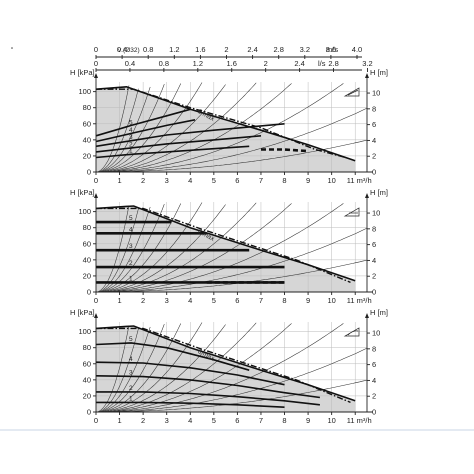 The image size is (474, 474). I want to click on q-tick-label: 3.2, so click(367, 63).